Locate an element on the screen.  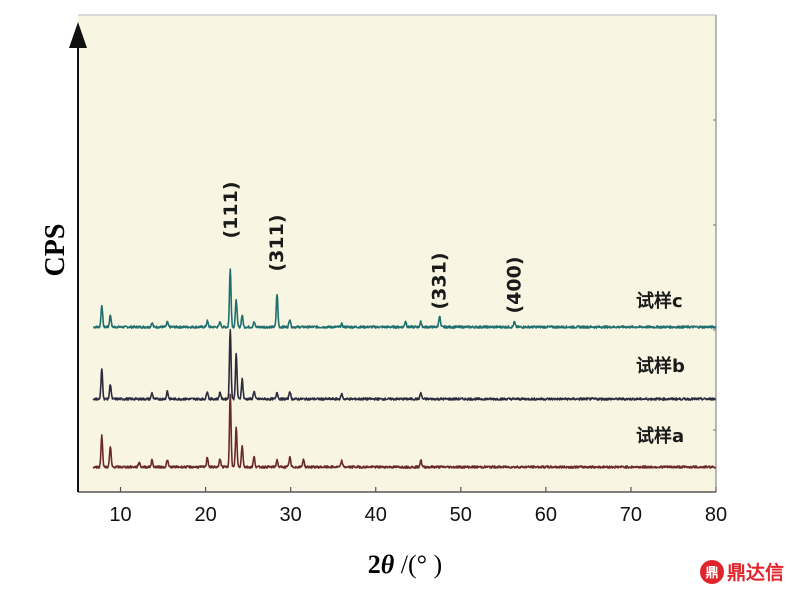
x-tick-label: 60 is located at coordinates (546, 515).